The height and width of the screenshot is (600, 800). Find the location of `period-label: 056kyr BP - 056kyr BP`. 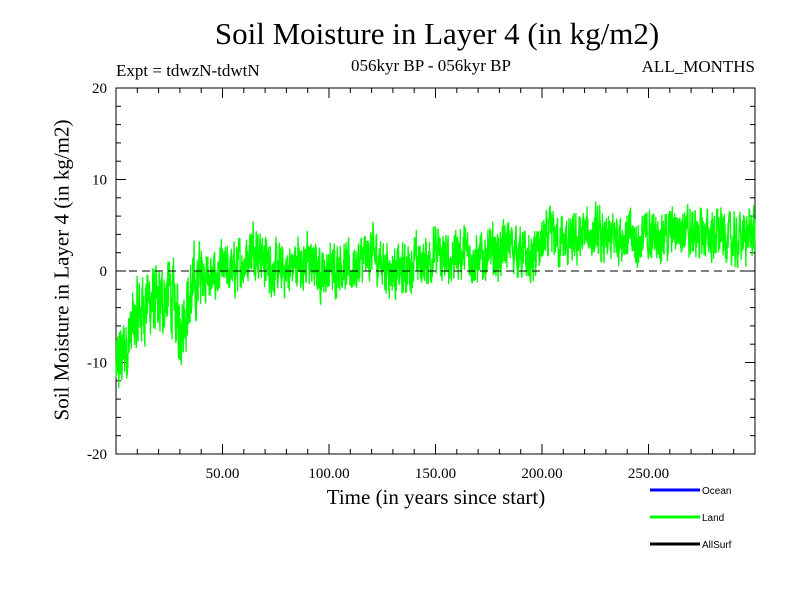

period-label: 056kyr BP - 056kyr BP is located at coordinates (431, 65).